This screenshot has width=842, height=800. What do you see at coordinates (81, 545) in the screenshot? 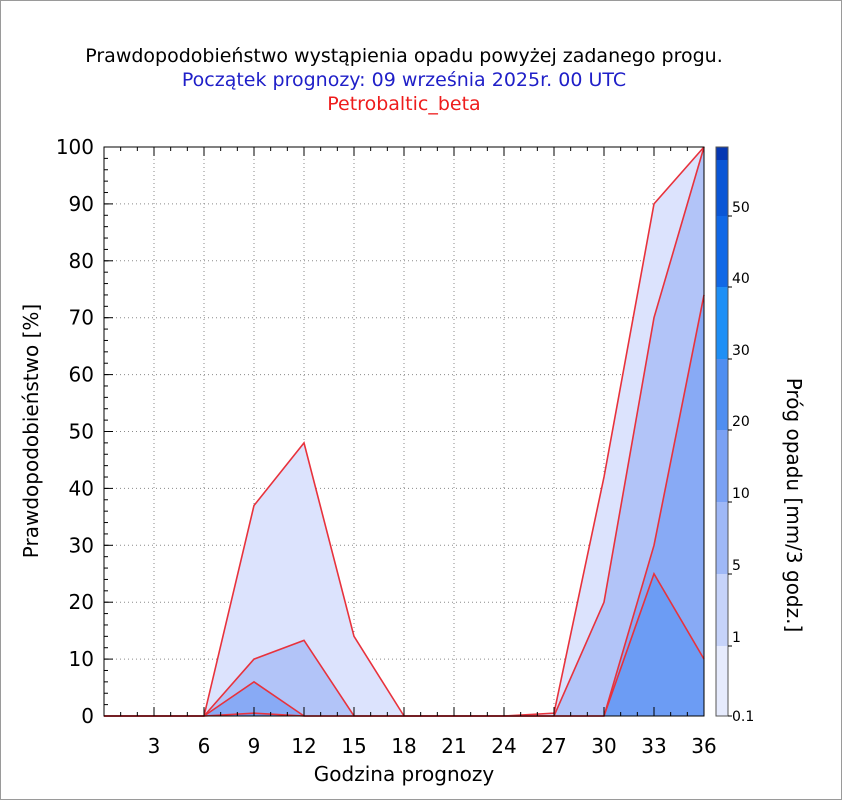
I see `y-tick-label: 30` at bounding box center [81, 545].